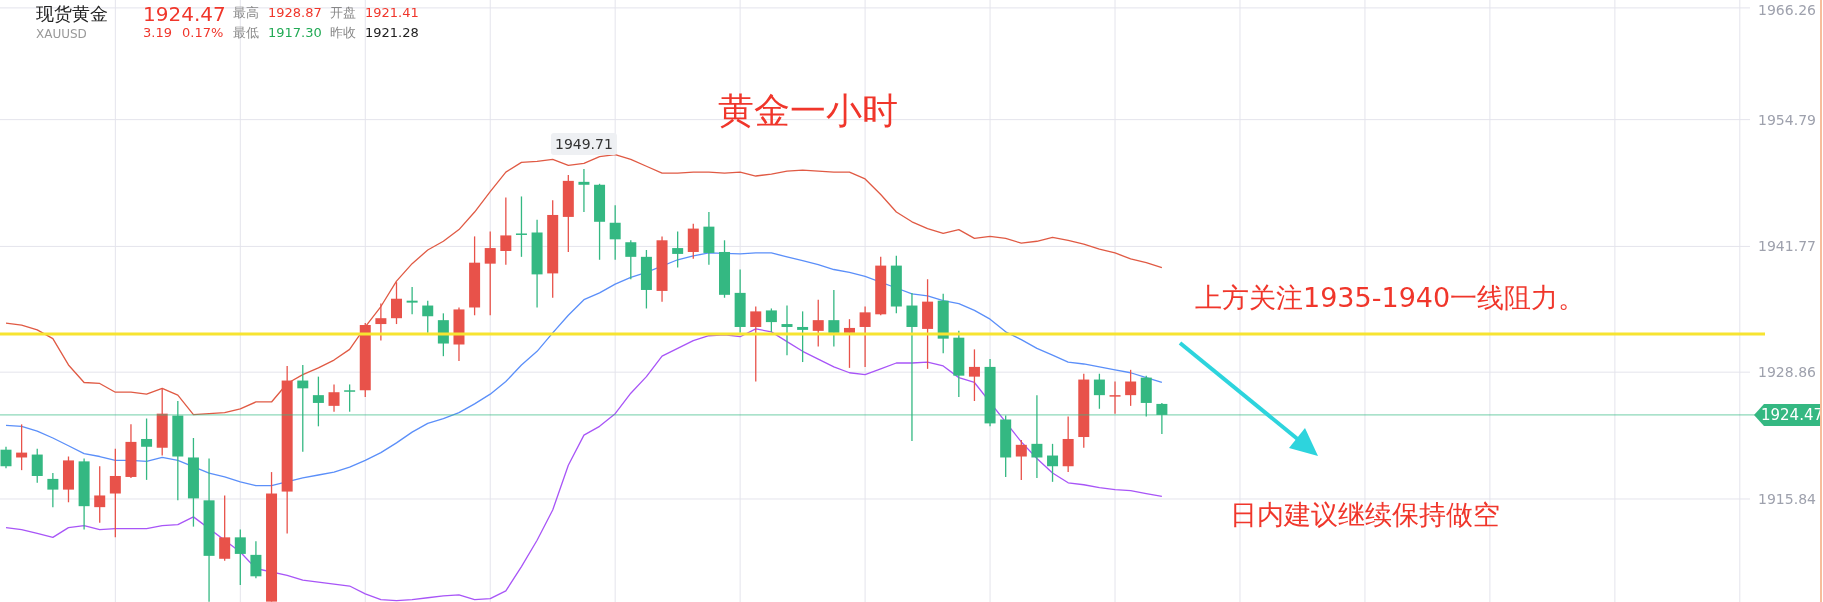 This screenshot has width=1823, height=602. What do you see at coordinates (1787, 119) in the screenshot?
I see `y-tick-label: 1954.79` at bounding box center [1787, 119].